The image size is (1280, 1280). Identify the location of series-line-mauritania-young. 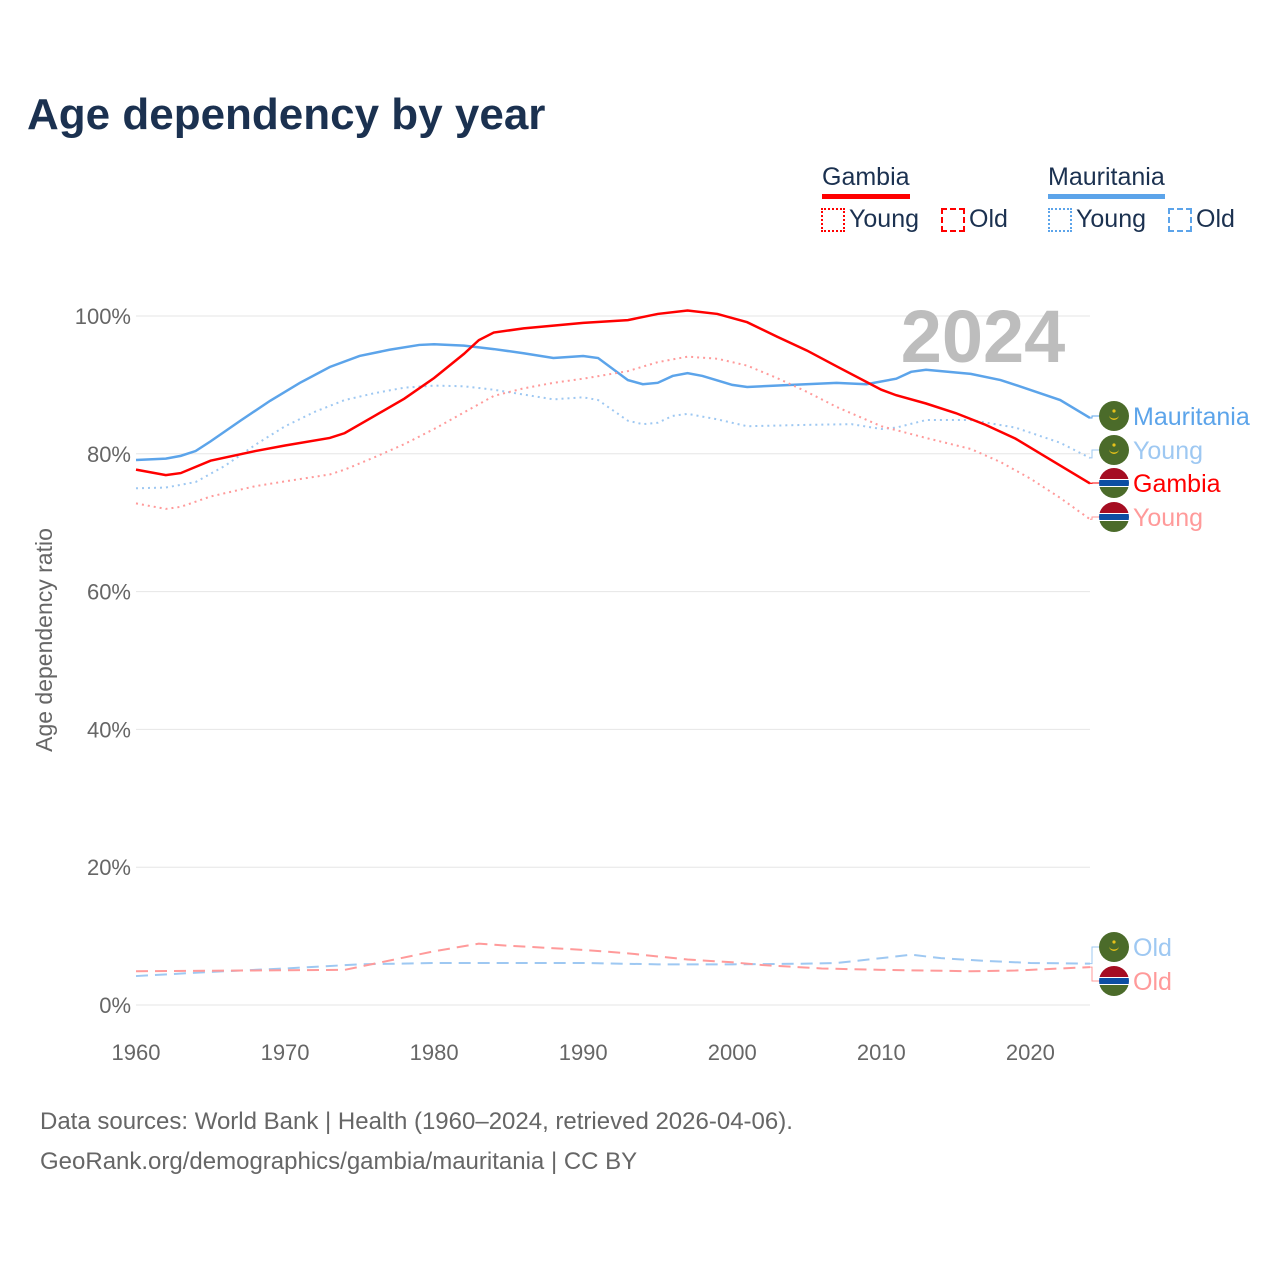
(613, 437).